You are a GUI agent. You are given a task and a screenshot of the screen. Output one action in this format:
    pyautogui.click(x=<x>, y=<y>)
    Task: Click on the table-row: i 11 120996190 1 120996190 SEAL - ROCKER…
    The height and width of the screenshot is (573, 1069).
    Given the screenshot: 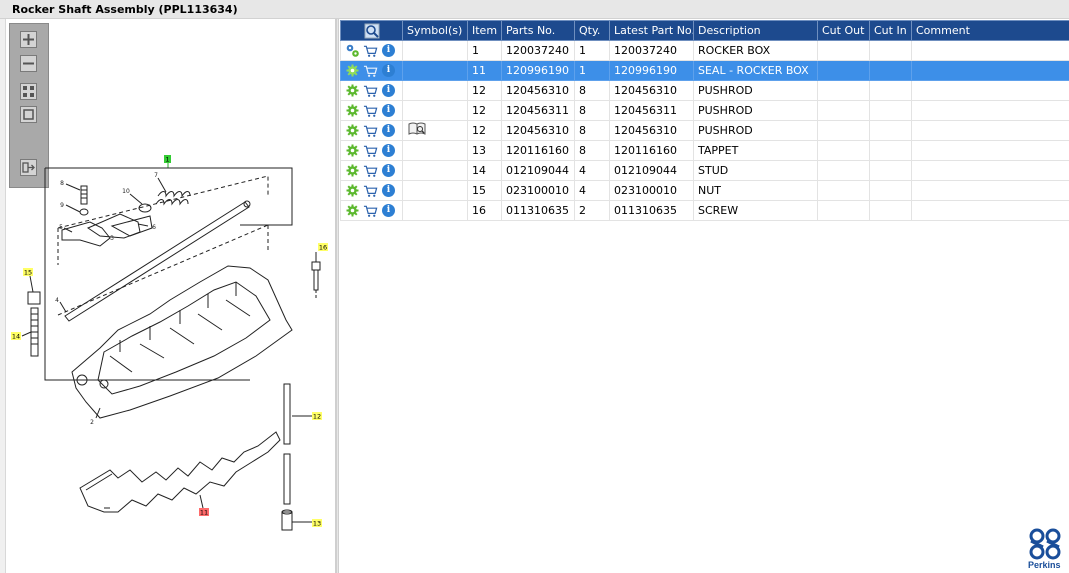 What is the action you would take?
    pyautogui.click(x=704, y=70)
    